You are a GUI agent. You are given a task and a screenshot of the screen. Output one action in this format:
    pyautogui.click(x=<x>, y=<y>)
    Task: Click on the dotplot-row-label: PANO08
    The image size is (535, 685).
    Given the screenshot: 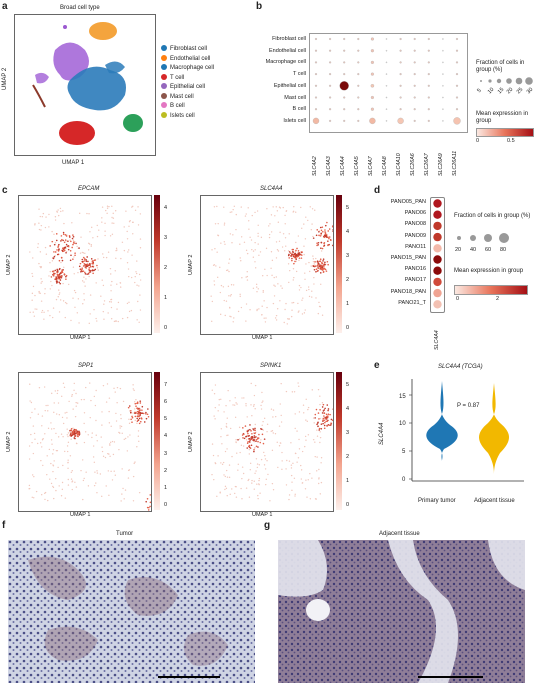 What is the action you would take?
    pyautogui.click(x=415, y=224)
    